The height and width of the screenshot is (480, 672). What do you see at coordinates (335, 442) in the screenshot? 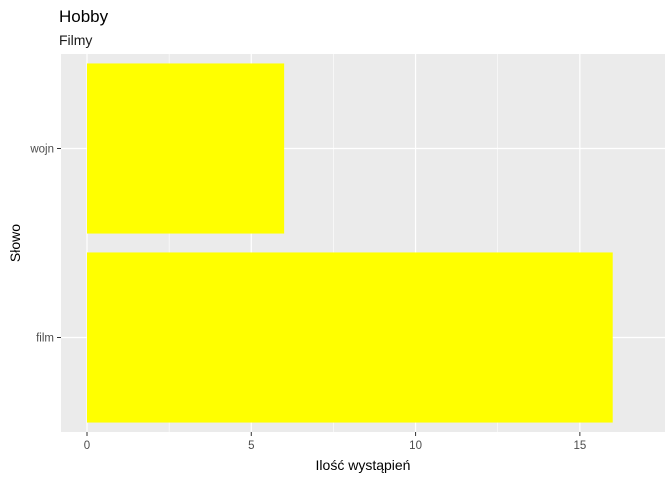
I see `x-axis: 0 5 10 15` at bounding box center [335, 442].